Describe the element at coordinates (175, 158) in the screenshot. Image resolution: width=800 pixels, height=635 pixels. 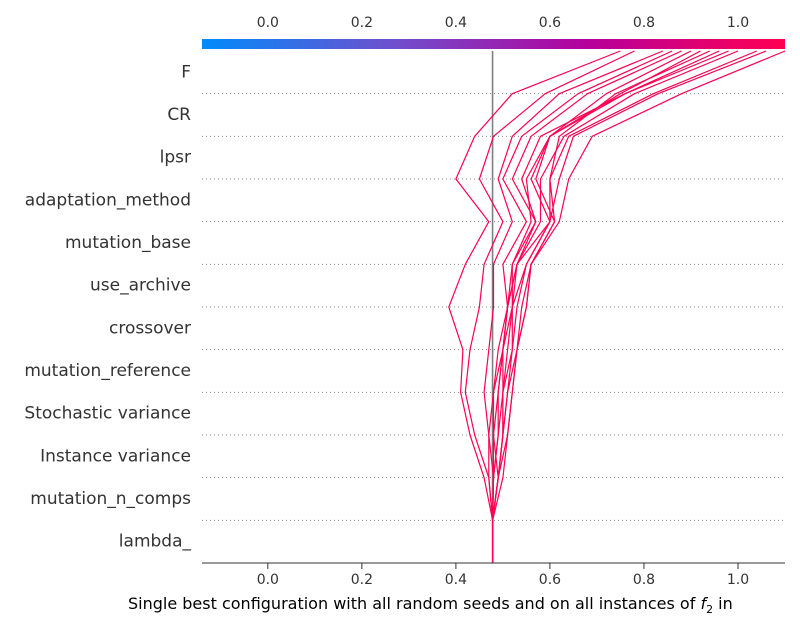
I see `feature-label: lpsr` at that location.